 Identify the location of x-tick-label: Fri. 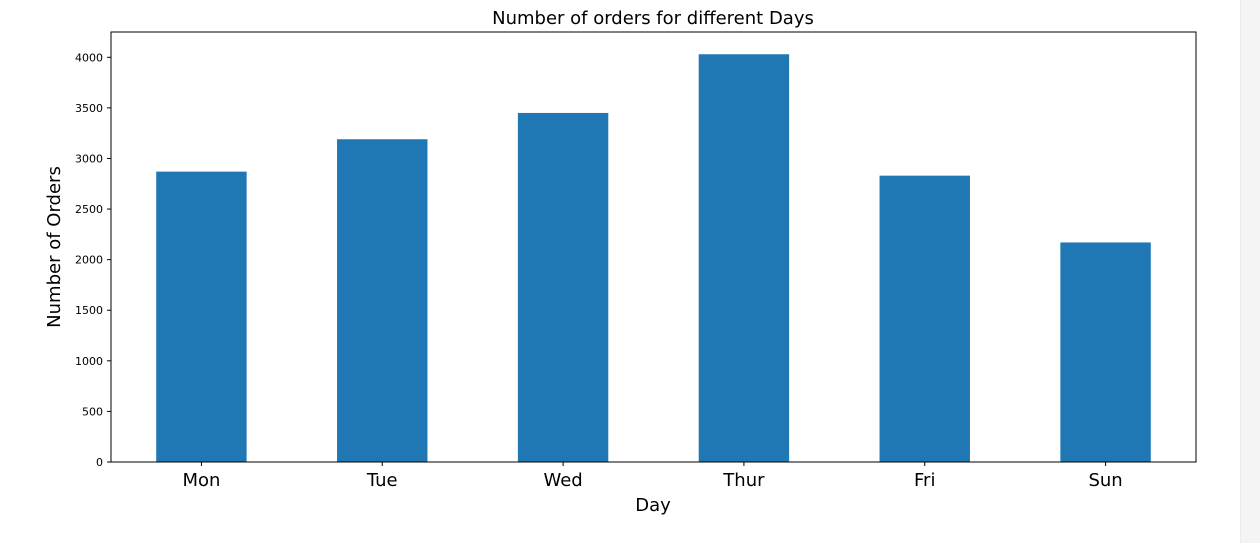
(924, 480).